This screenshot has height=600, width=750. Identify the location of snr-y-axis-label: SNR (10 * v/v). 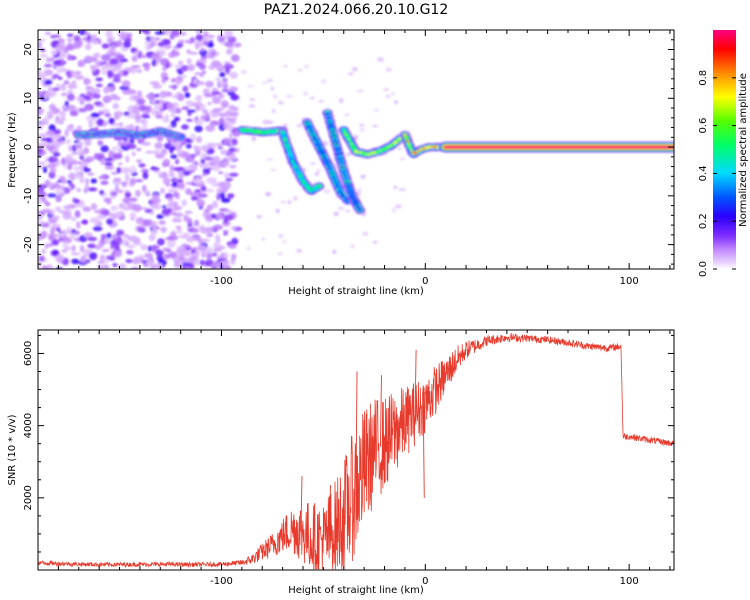
(12, 449).